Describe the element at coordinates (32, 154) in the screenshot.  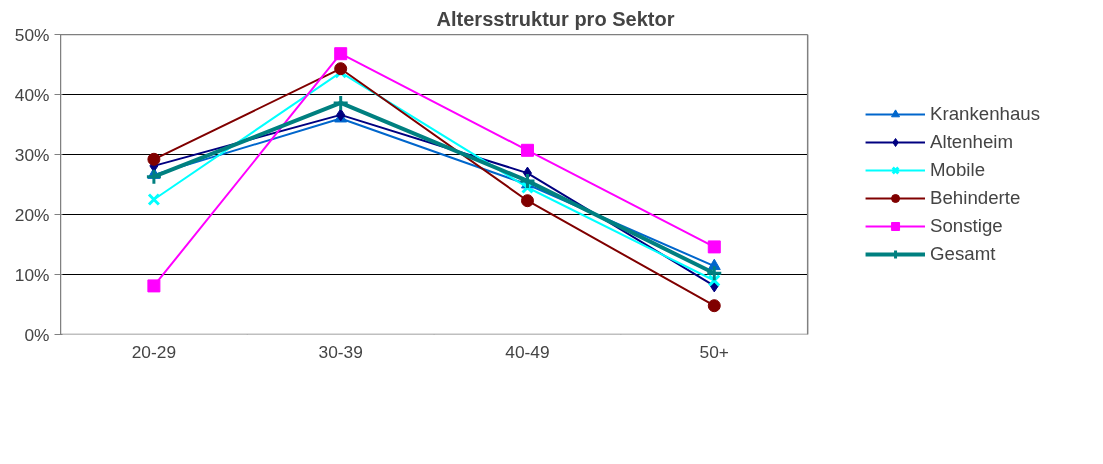
I see `y-tick-label: 30%` at that location.